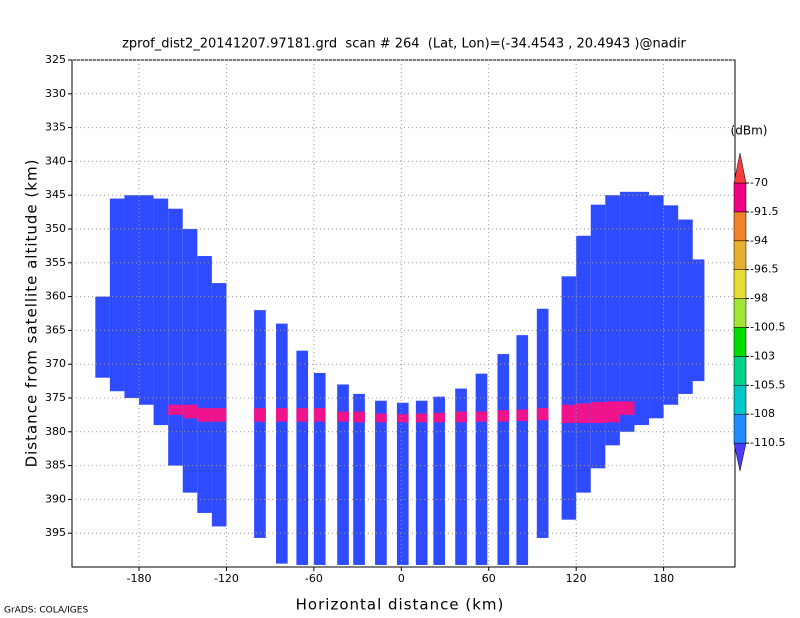  I want to click on y-tick-label: 390, so click(55, 498).